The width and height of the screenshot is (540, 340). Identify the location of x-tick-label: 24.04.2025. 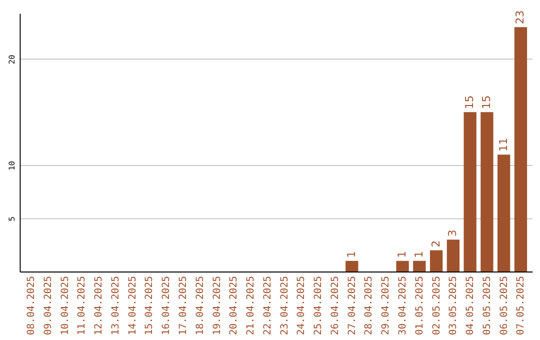
(302, 306).